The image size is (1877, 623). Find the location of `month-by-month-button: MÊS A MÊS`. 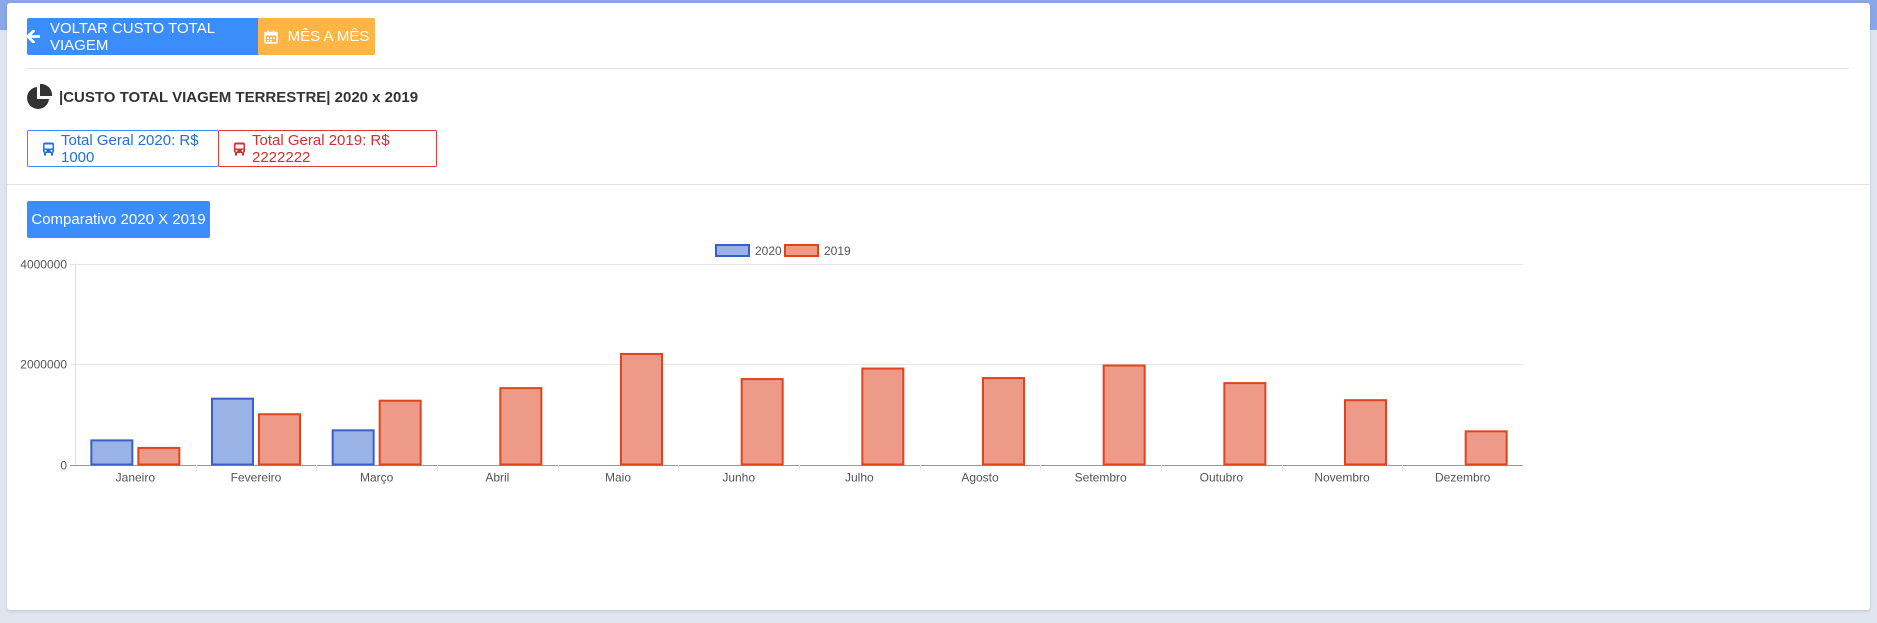

month-by-month-button: MÊS A MÊS is located at coordinates (316, 36).